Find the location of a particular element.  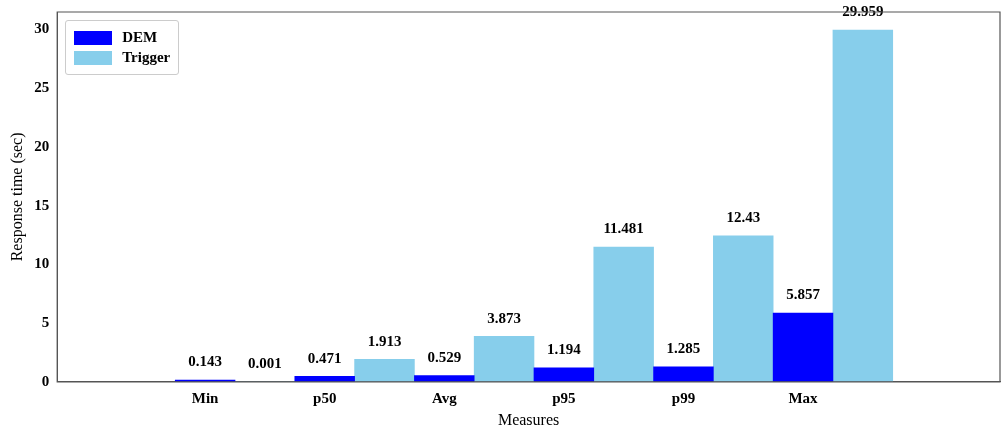

y-tick-label: 0 is located at coordinates (45, 380).